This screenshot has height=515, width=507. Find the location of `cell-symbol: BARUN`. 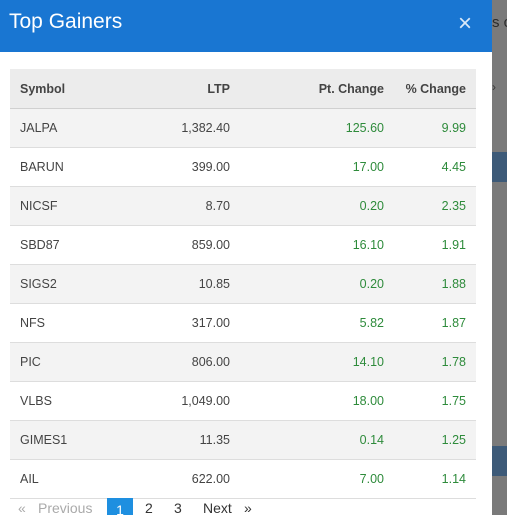

cell-symbol: BARUN is located at coordinates (68, 167).